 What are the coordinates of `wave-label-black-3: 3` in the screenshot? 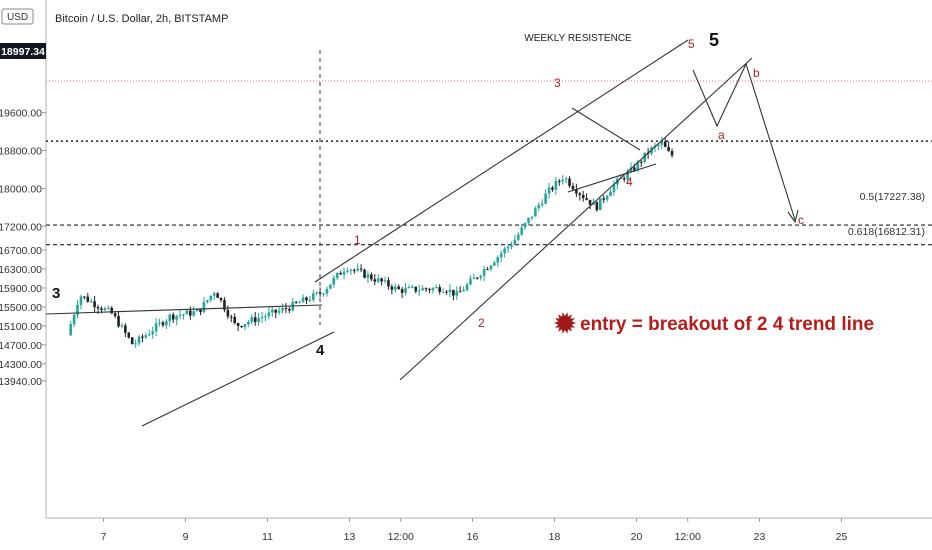 It's located at (56, 293).